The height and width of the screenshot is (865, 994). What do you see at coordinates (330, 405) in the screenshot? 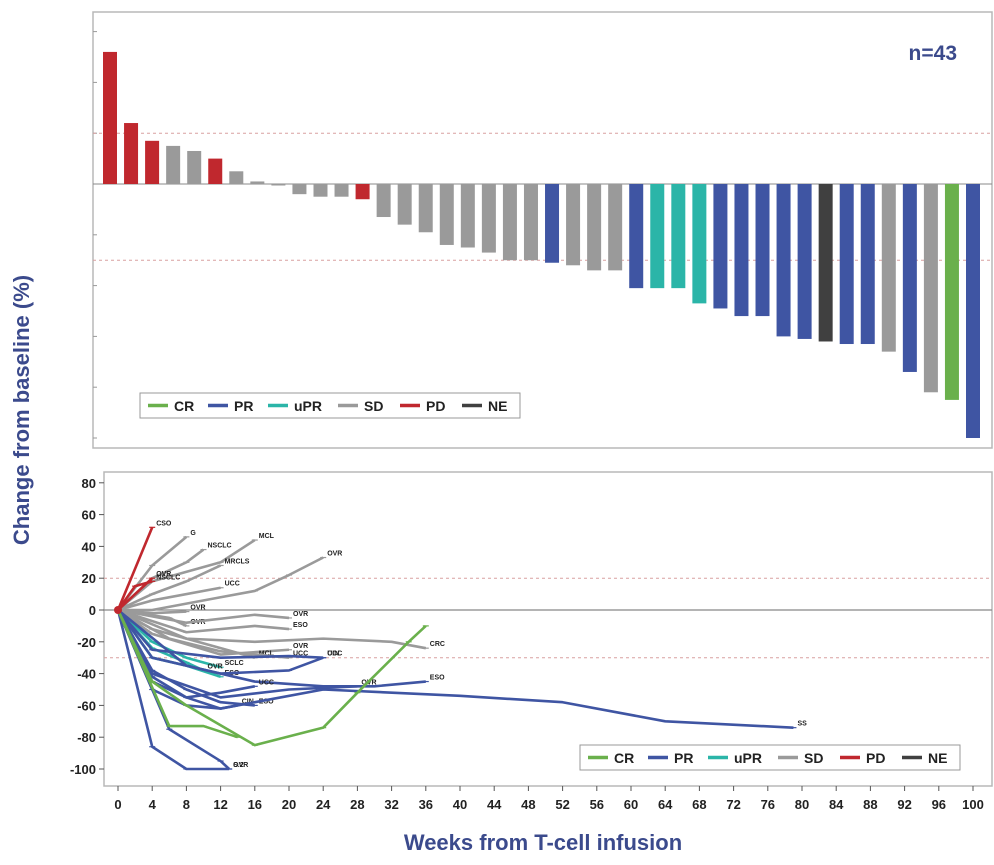
I see `top-legend-box` at bounding box center [330, 405].